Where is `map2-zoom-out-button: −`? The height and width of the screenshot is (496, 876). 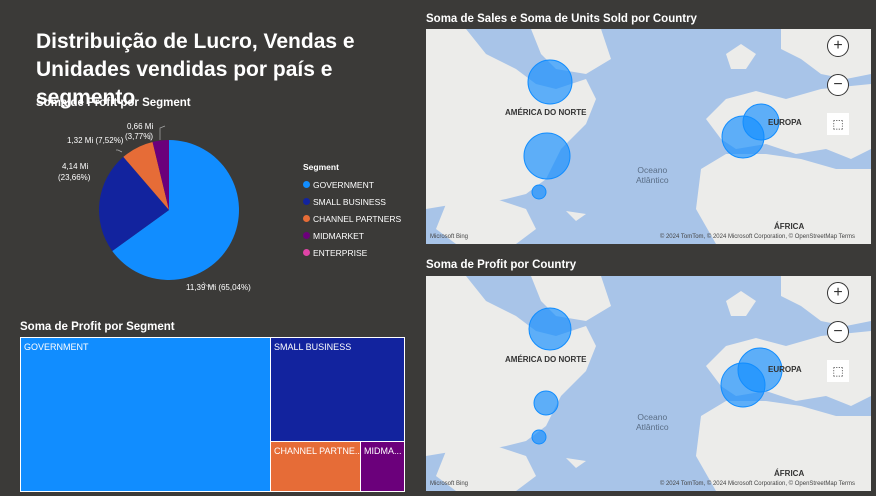 map2-zoom-out-button: − is located at coordinates (838, 332).